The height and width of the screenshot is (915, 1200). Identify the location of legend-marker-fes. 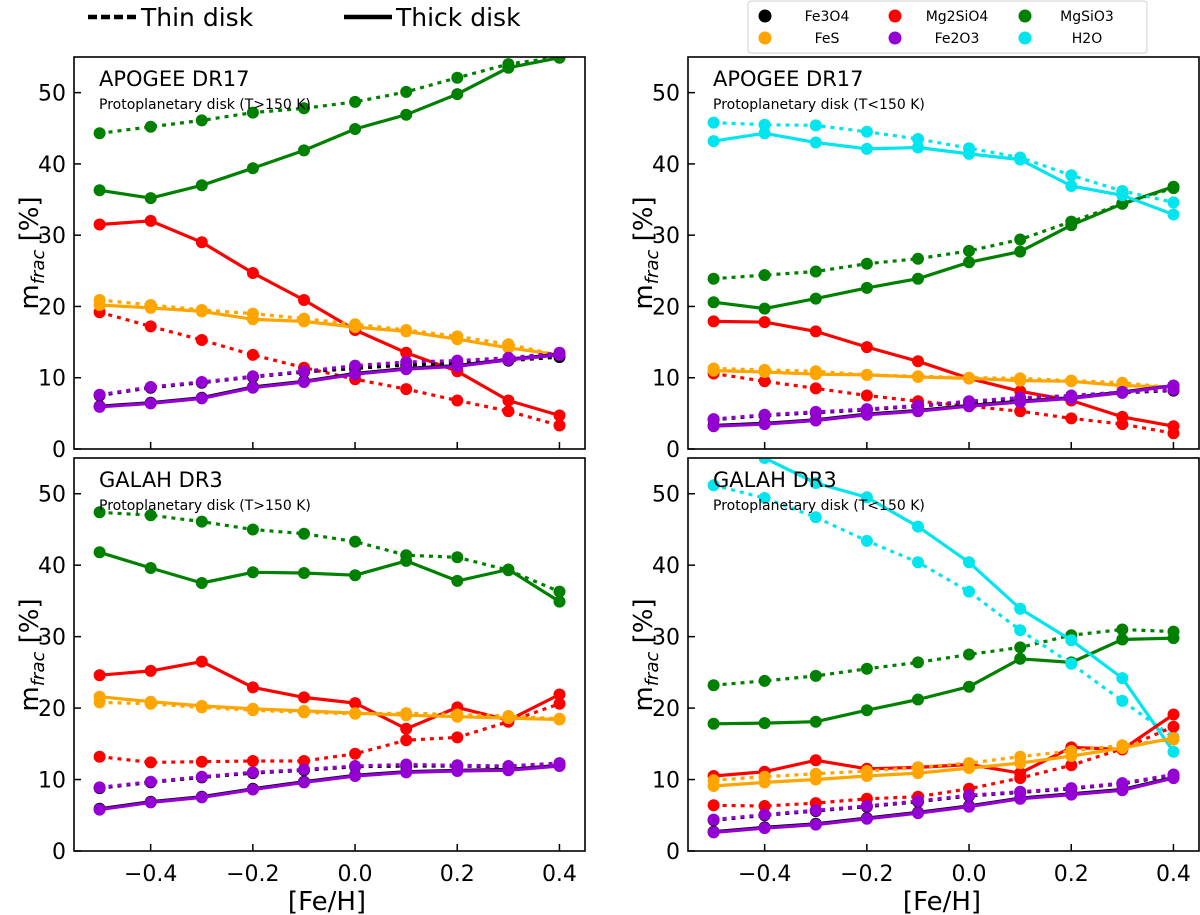
(765, 38).